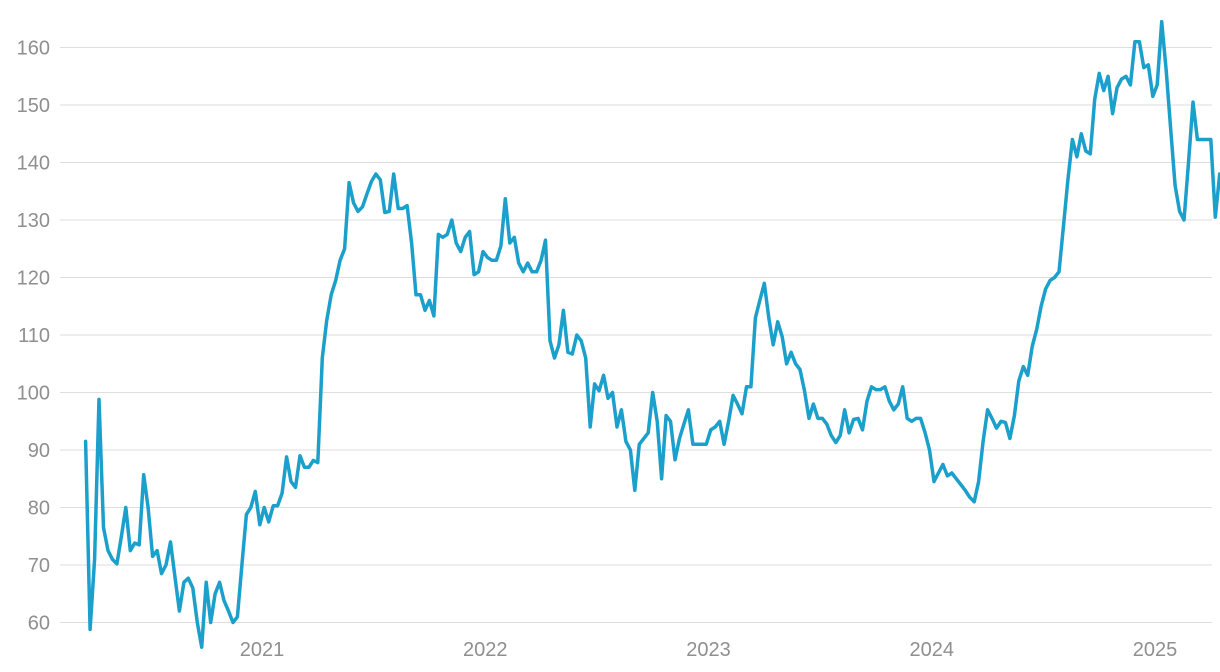 The height and width of the screenshot is (672, 1220). Describe the element at coordinates (33, 164) in the screenshot. I see `y-tick-label: 140` at that location.